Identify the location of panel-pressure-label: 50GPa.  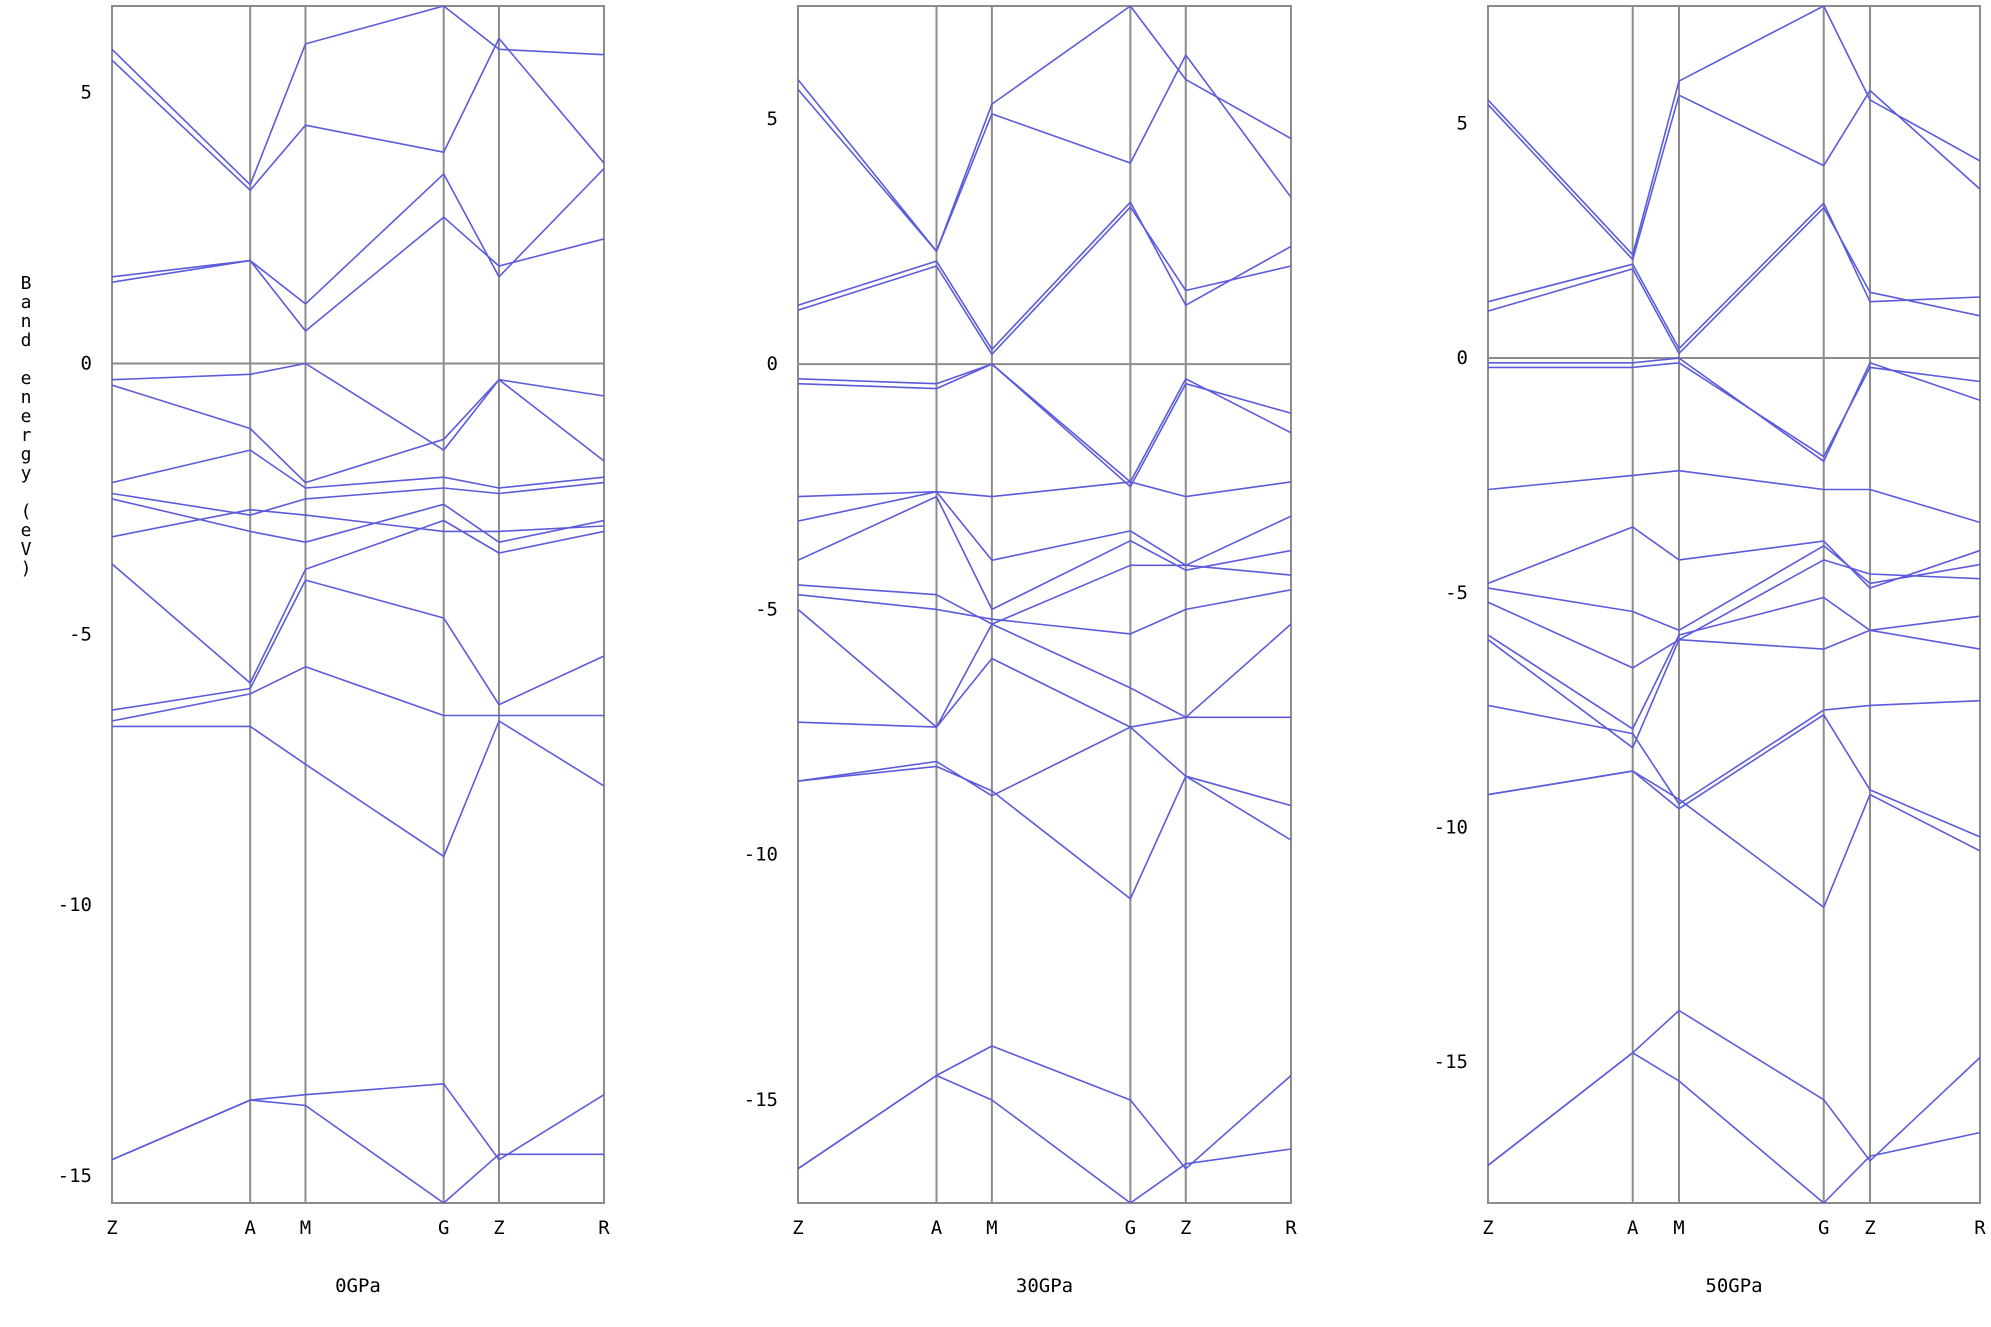
(1733, 1286).